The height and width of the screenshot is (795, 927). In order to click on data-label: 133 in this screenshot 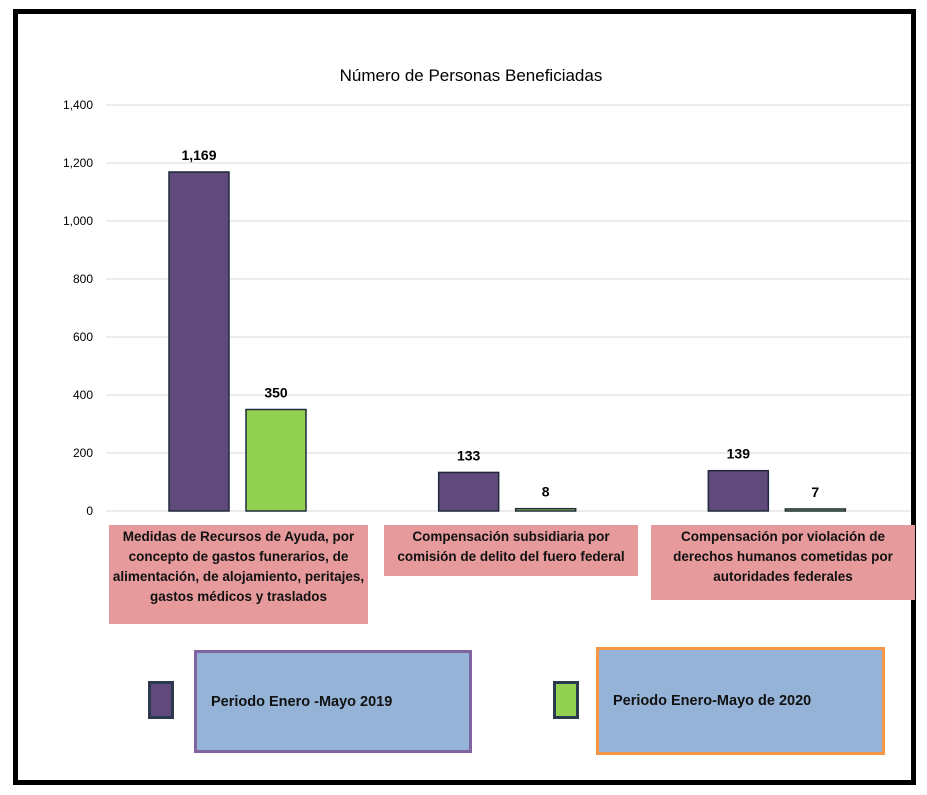, I will do `click(469, 455)`.